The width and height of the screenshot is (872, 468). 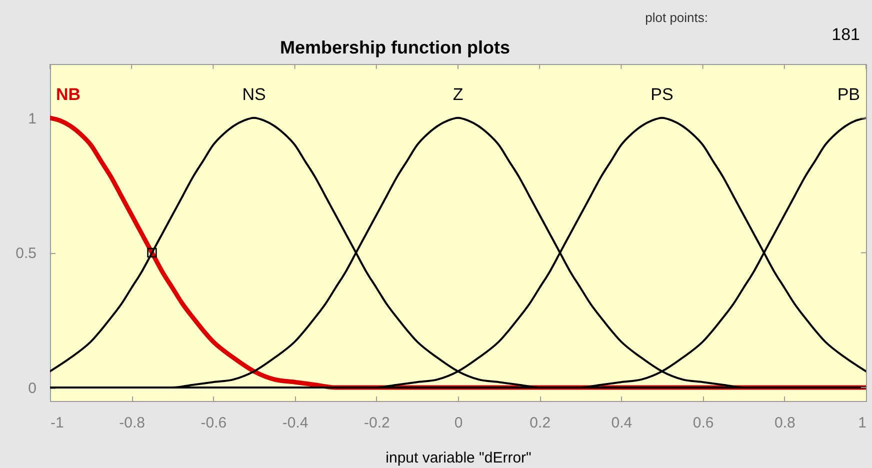 I want to click on text: plot points:, so click(x=676, y=17).